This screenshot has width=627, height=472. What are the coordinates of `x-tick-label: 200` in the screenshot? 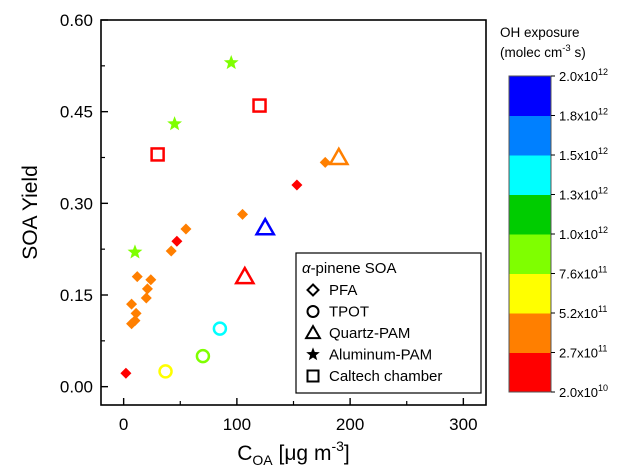 It's located at (350, 424).